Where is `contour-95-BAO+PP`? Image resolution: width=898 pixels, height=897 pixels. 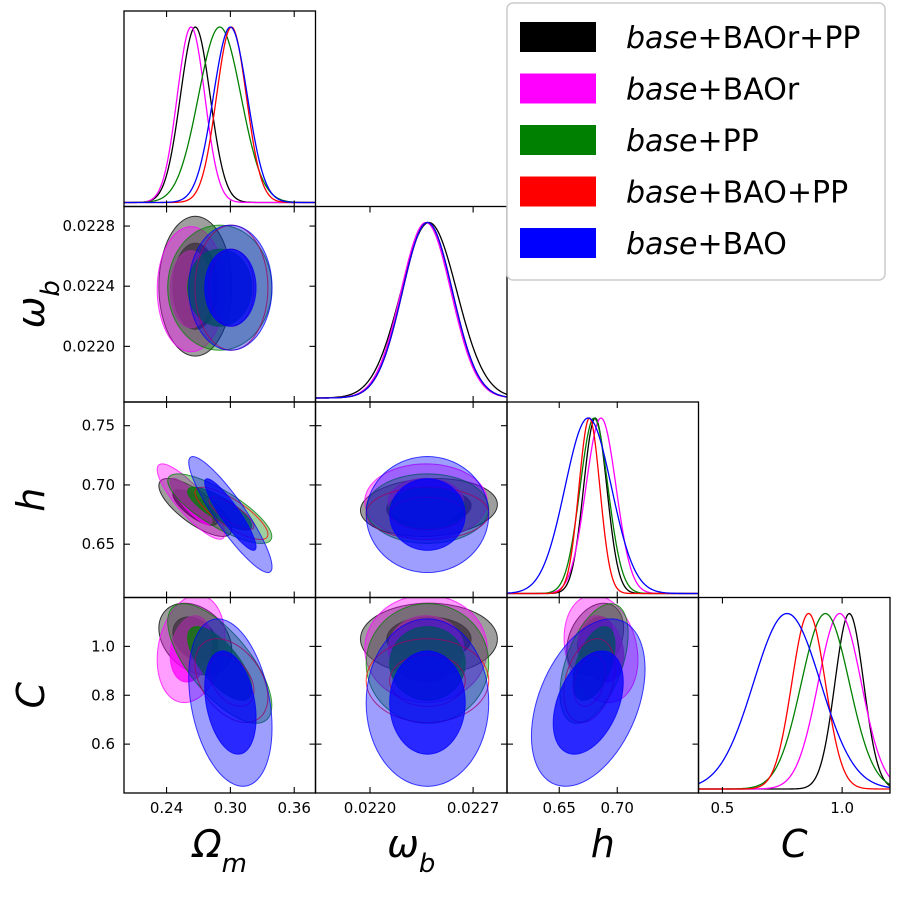
contour-95-BAO+PP is located at coordinates (231, 287).